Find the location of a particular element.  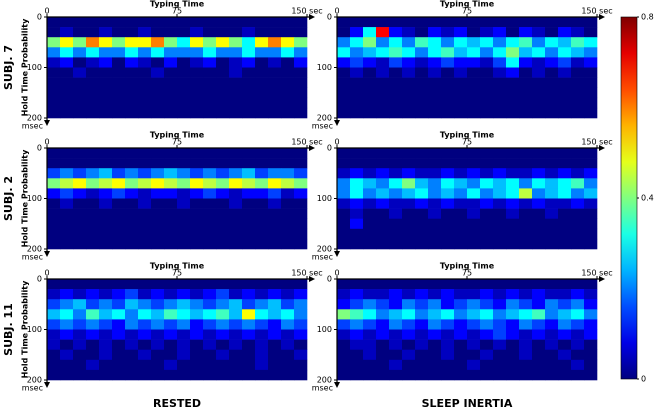

y-tick-label: 200 is located at coordinates (34, 249).